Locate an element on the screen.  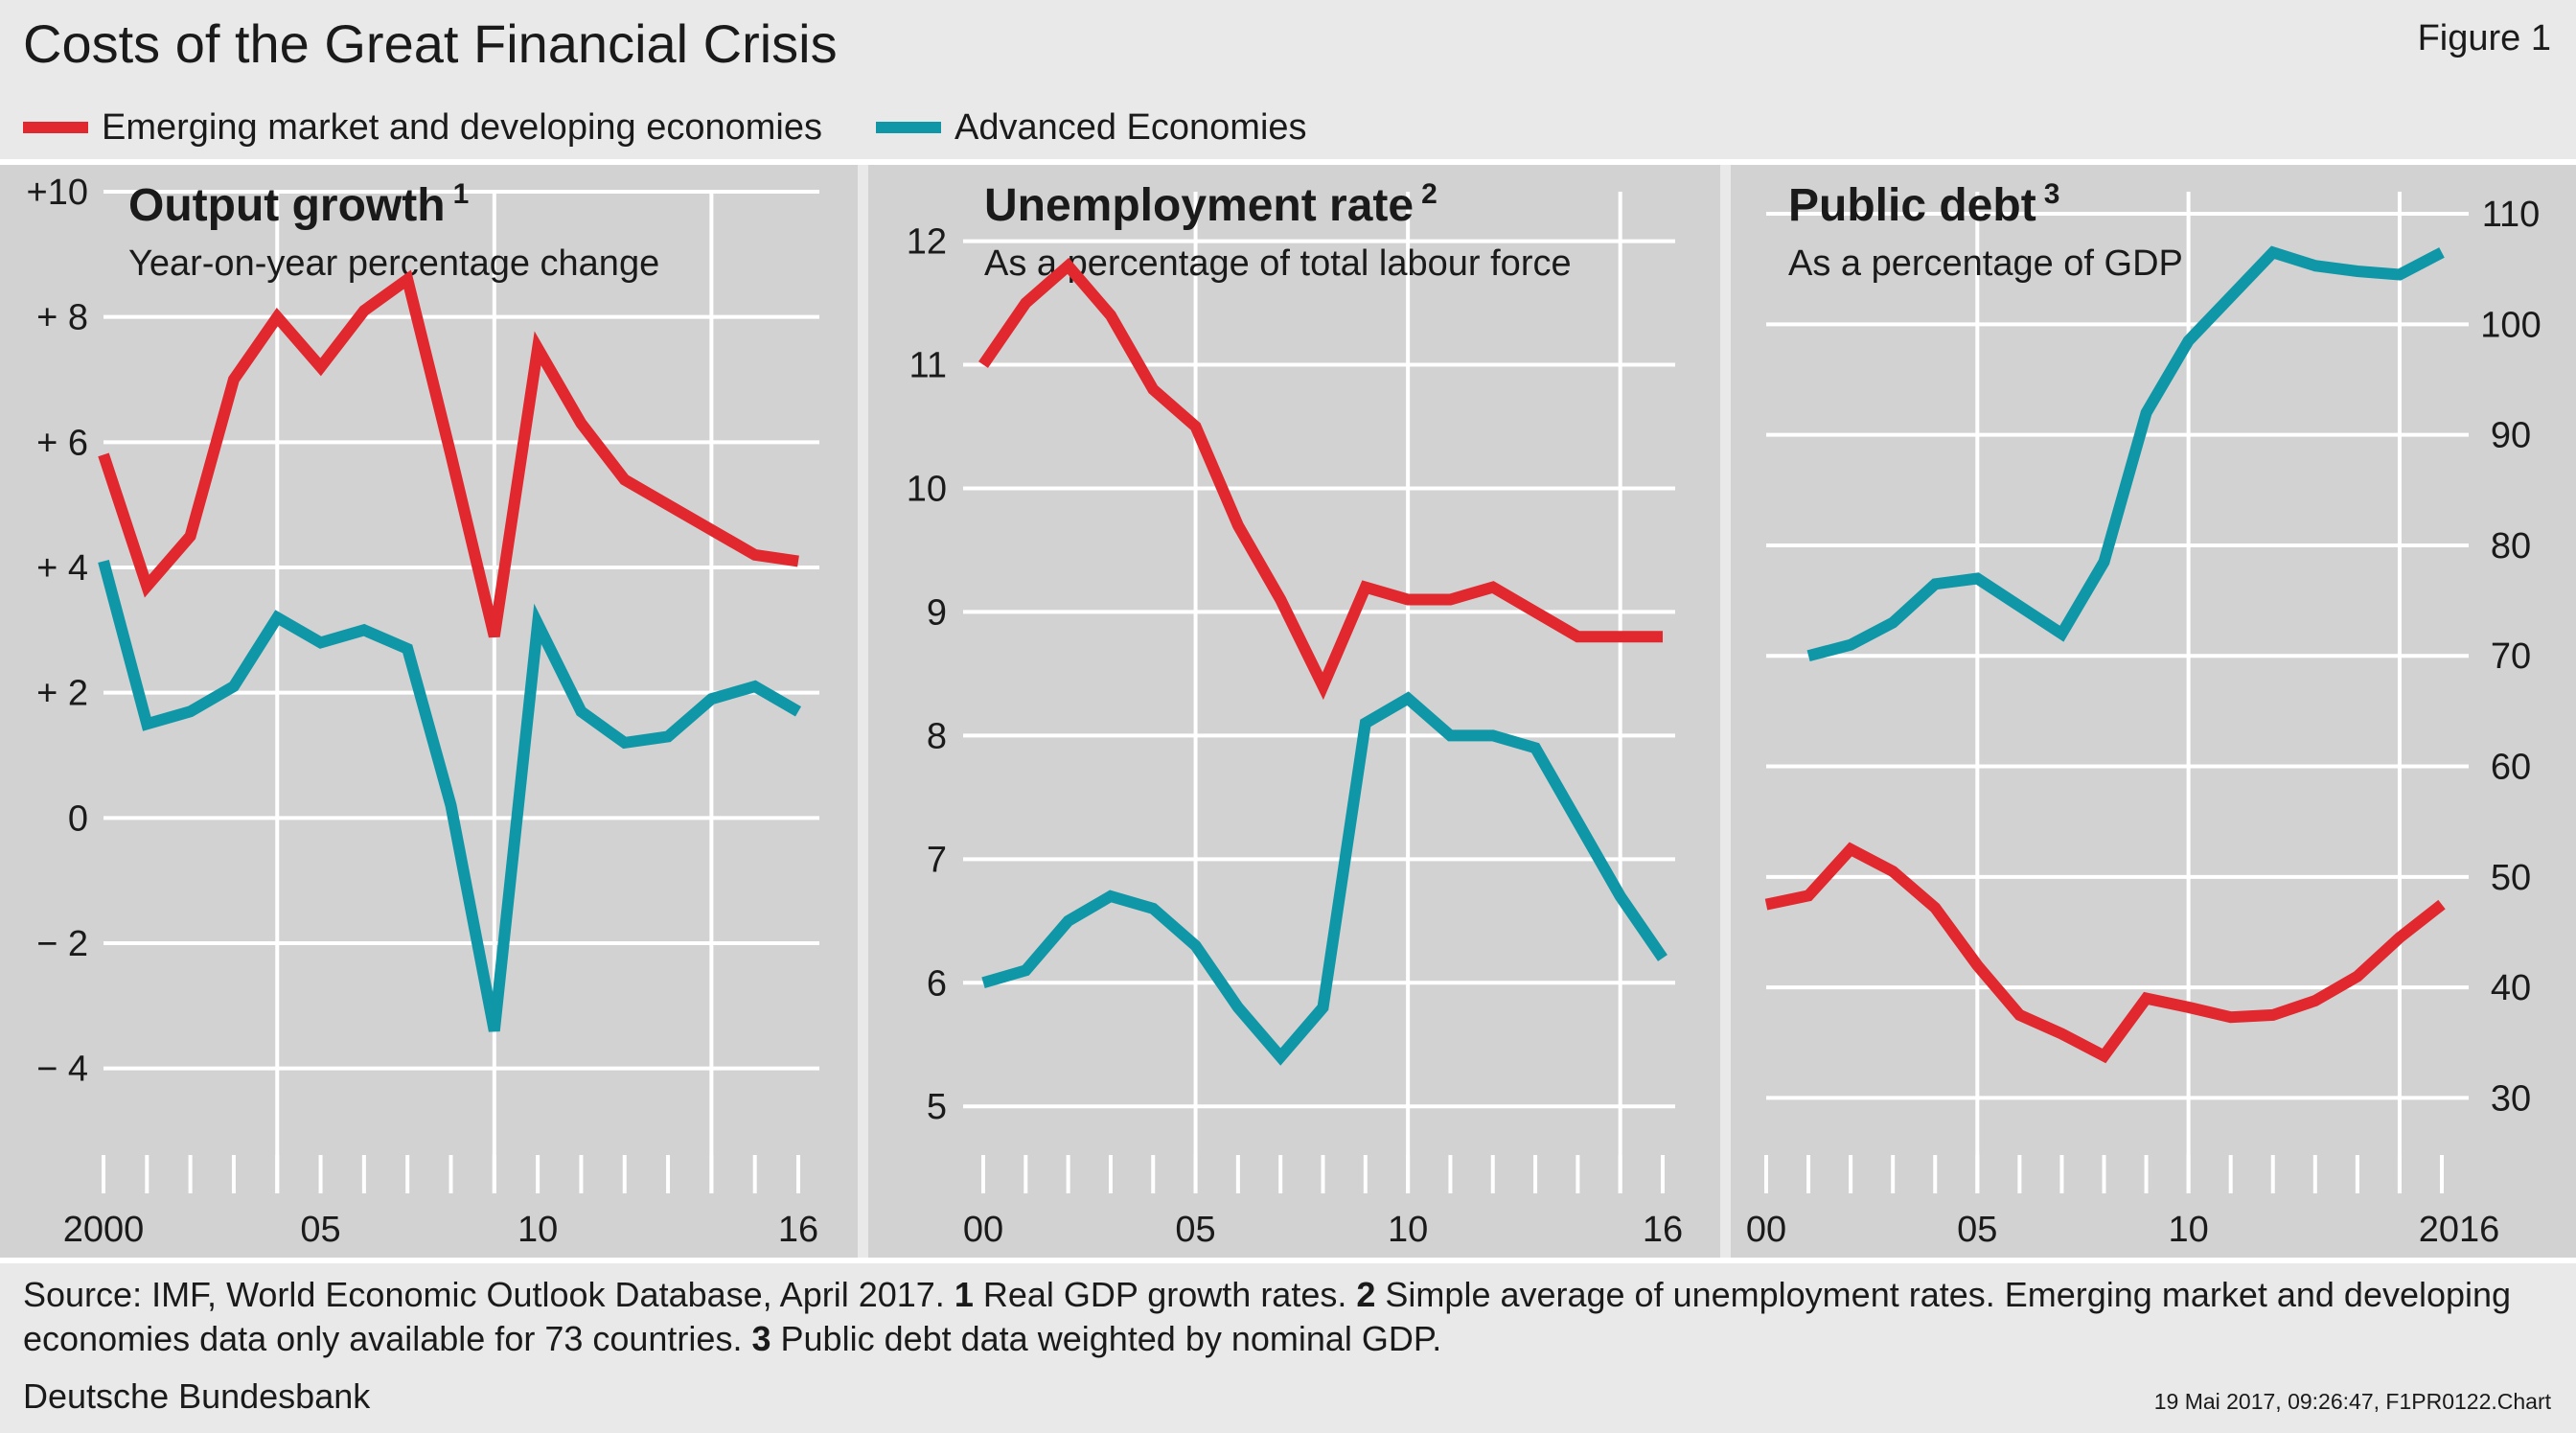
y-tick-label: 6 is located at coordinates (937, 983).